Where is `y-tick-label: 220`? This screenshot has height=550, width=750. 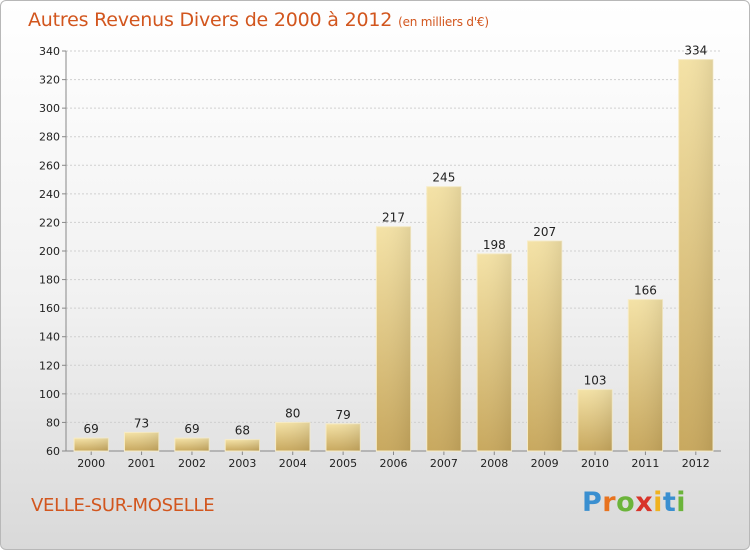 y-tick-label: 220 is located at coordinates (49, 222).